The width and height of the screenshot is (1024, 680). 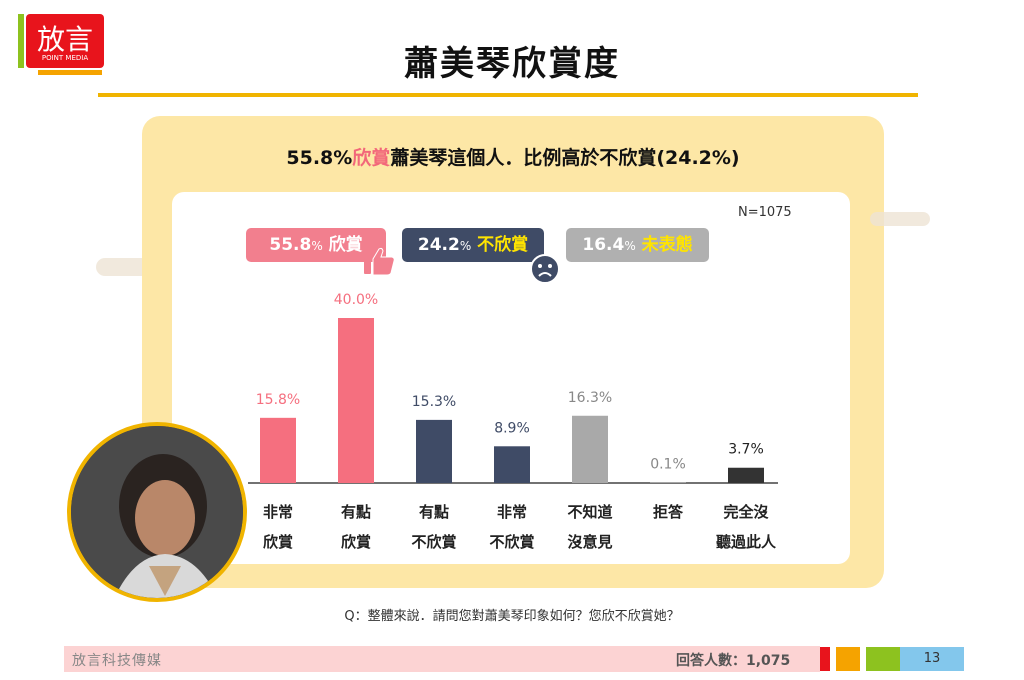 What do you see at coordinates (589, 542) in the screenshot?
I see `category-label-4-1: 沒意見` at bounding box center [589, 542].